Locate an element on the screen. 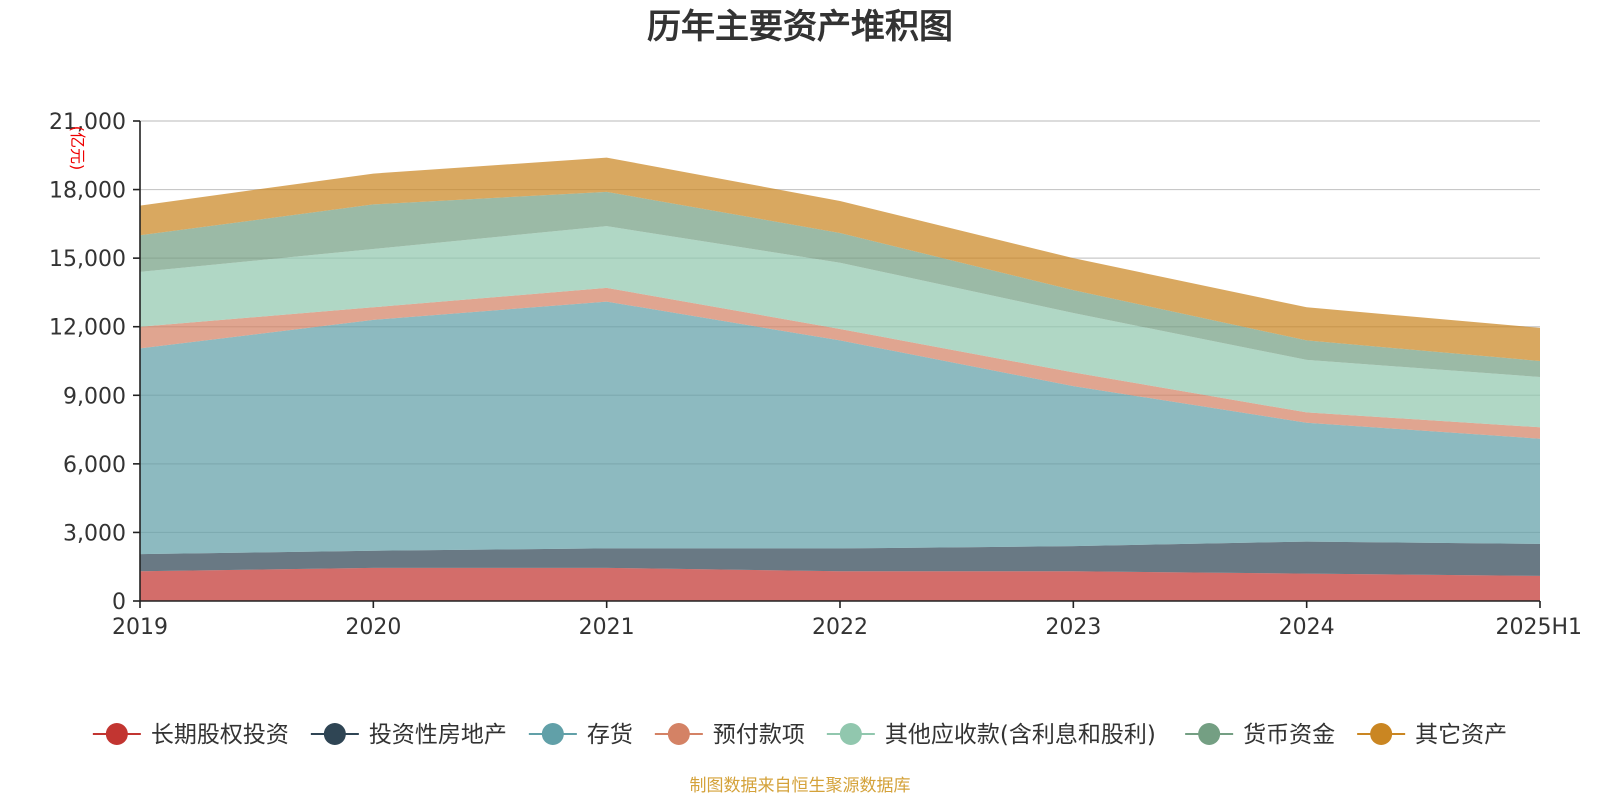 This screenshot has height=800, width=1600. legend-label: 预付款项 is located at coordinates (759, 735).